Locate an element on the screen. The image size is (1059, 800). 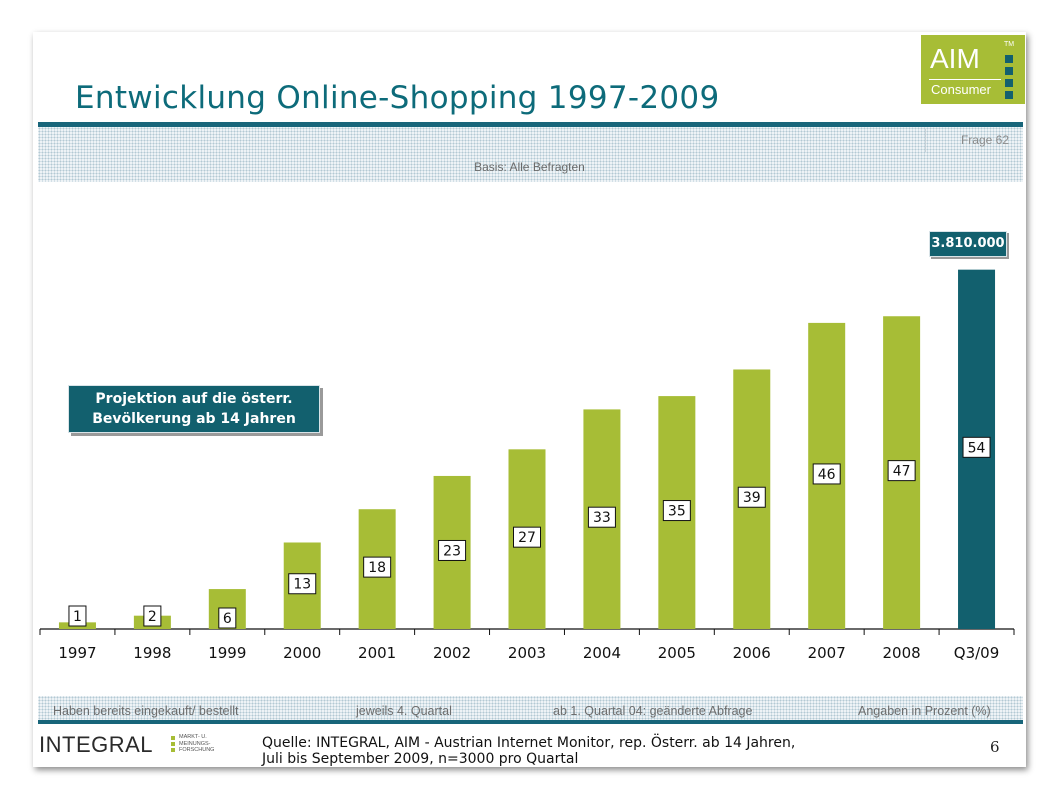
data-label: 54 is located at coordinates (977, 448).